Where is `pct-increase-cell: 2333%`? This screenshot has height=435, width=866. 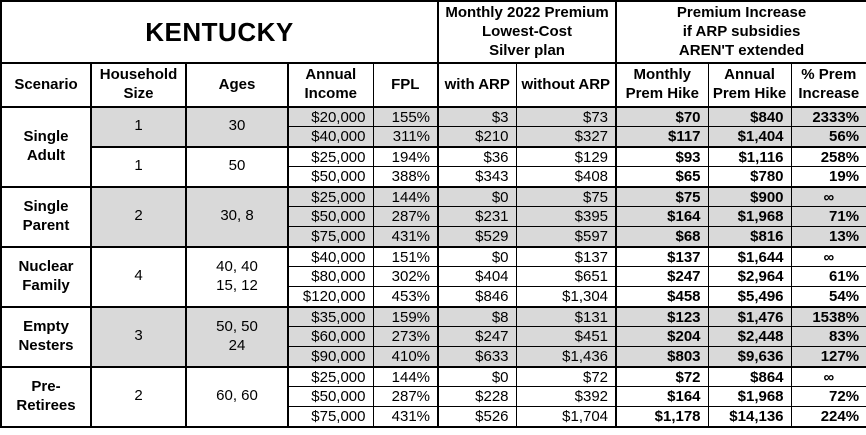
pct-increase-cell: 2333% is located at coordinates (828, 116).